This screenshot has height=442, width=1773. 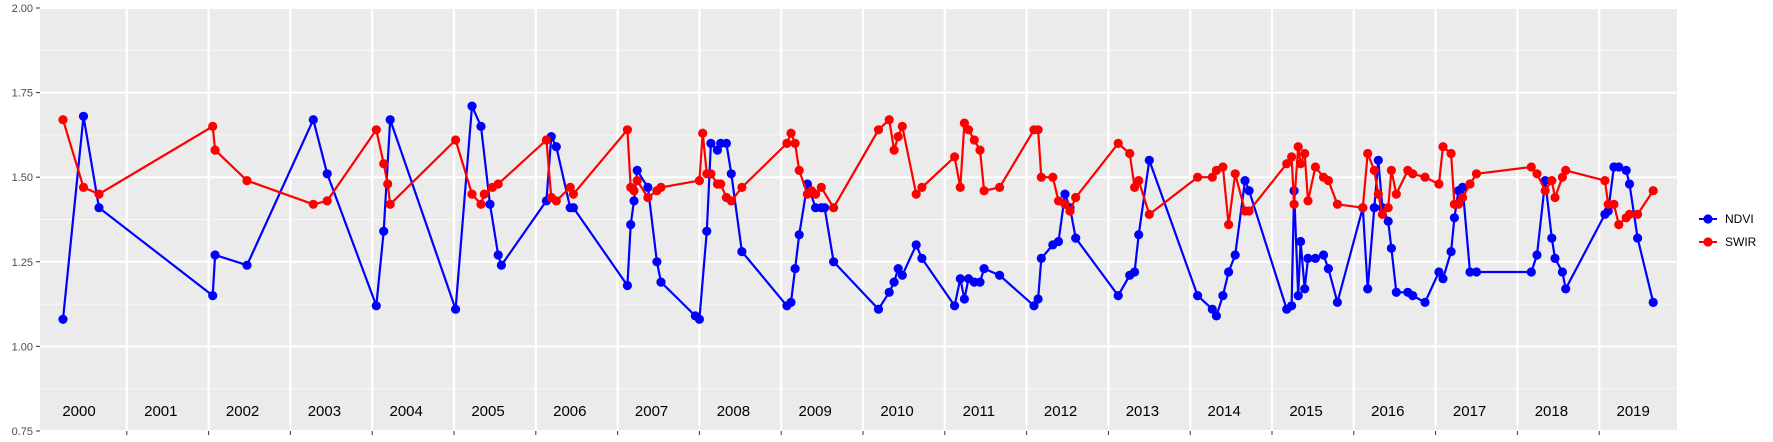 I want to click on x-year-label: 2015, so click(x=1305, y=411).